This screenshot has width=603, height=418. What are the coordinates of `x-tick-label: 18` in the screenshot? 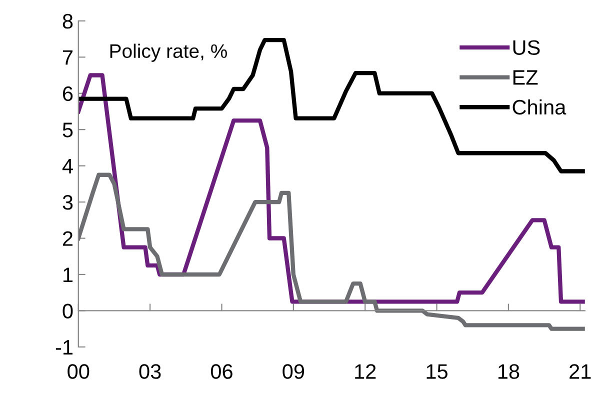 It's located at (509, 371).